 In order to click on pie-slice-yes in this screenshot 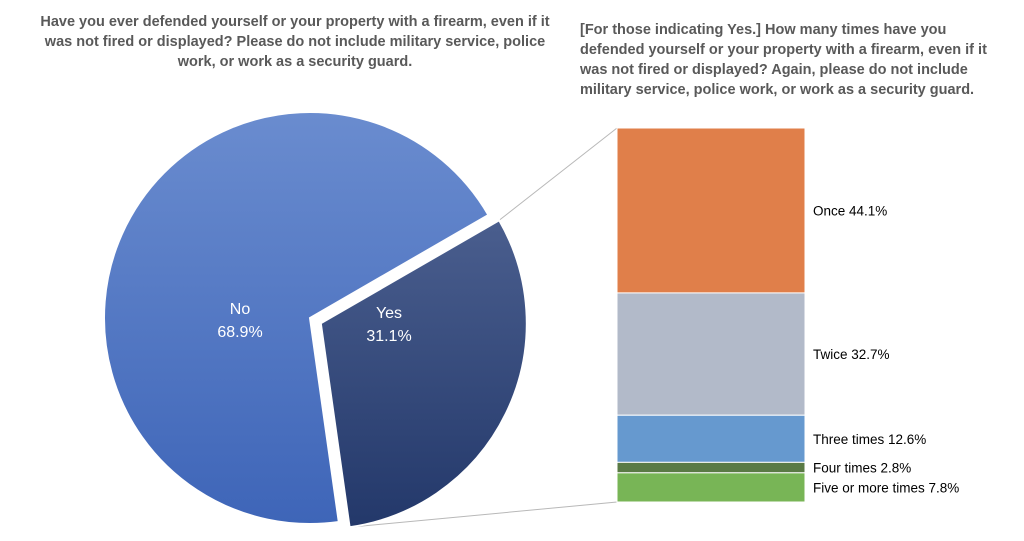, I will do `click(423, 373)`.